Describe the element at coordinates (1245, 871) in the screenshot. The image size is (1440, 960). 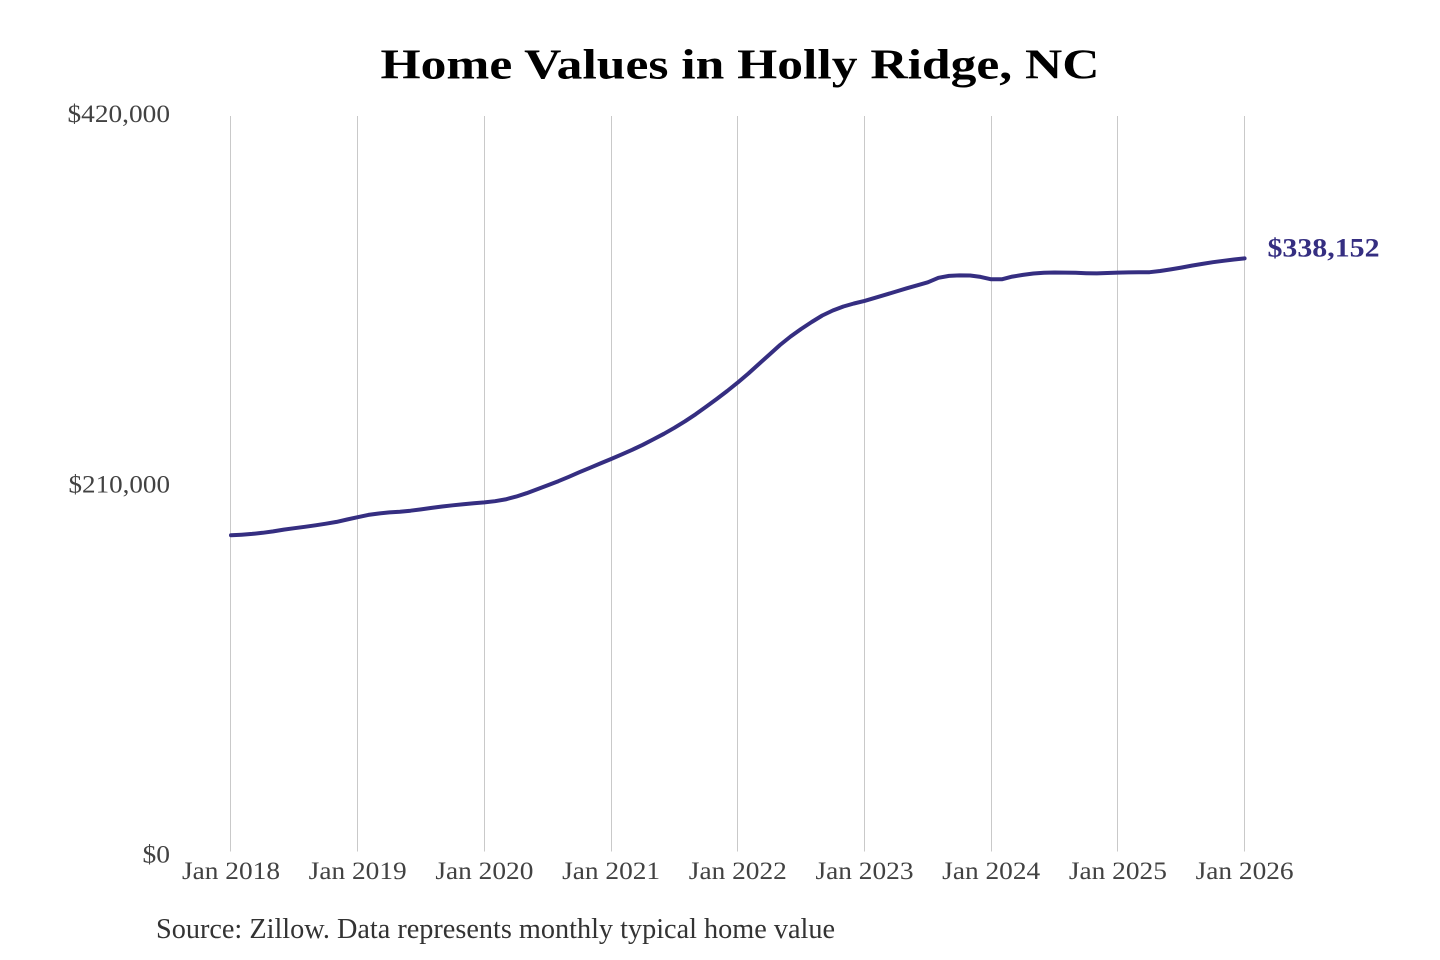
I see `svg-text: Jan 2026` at that location.